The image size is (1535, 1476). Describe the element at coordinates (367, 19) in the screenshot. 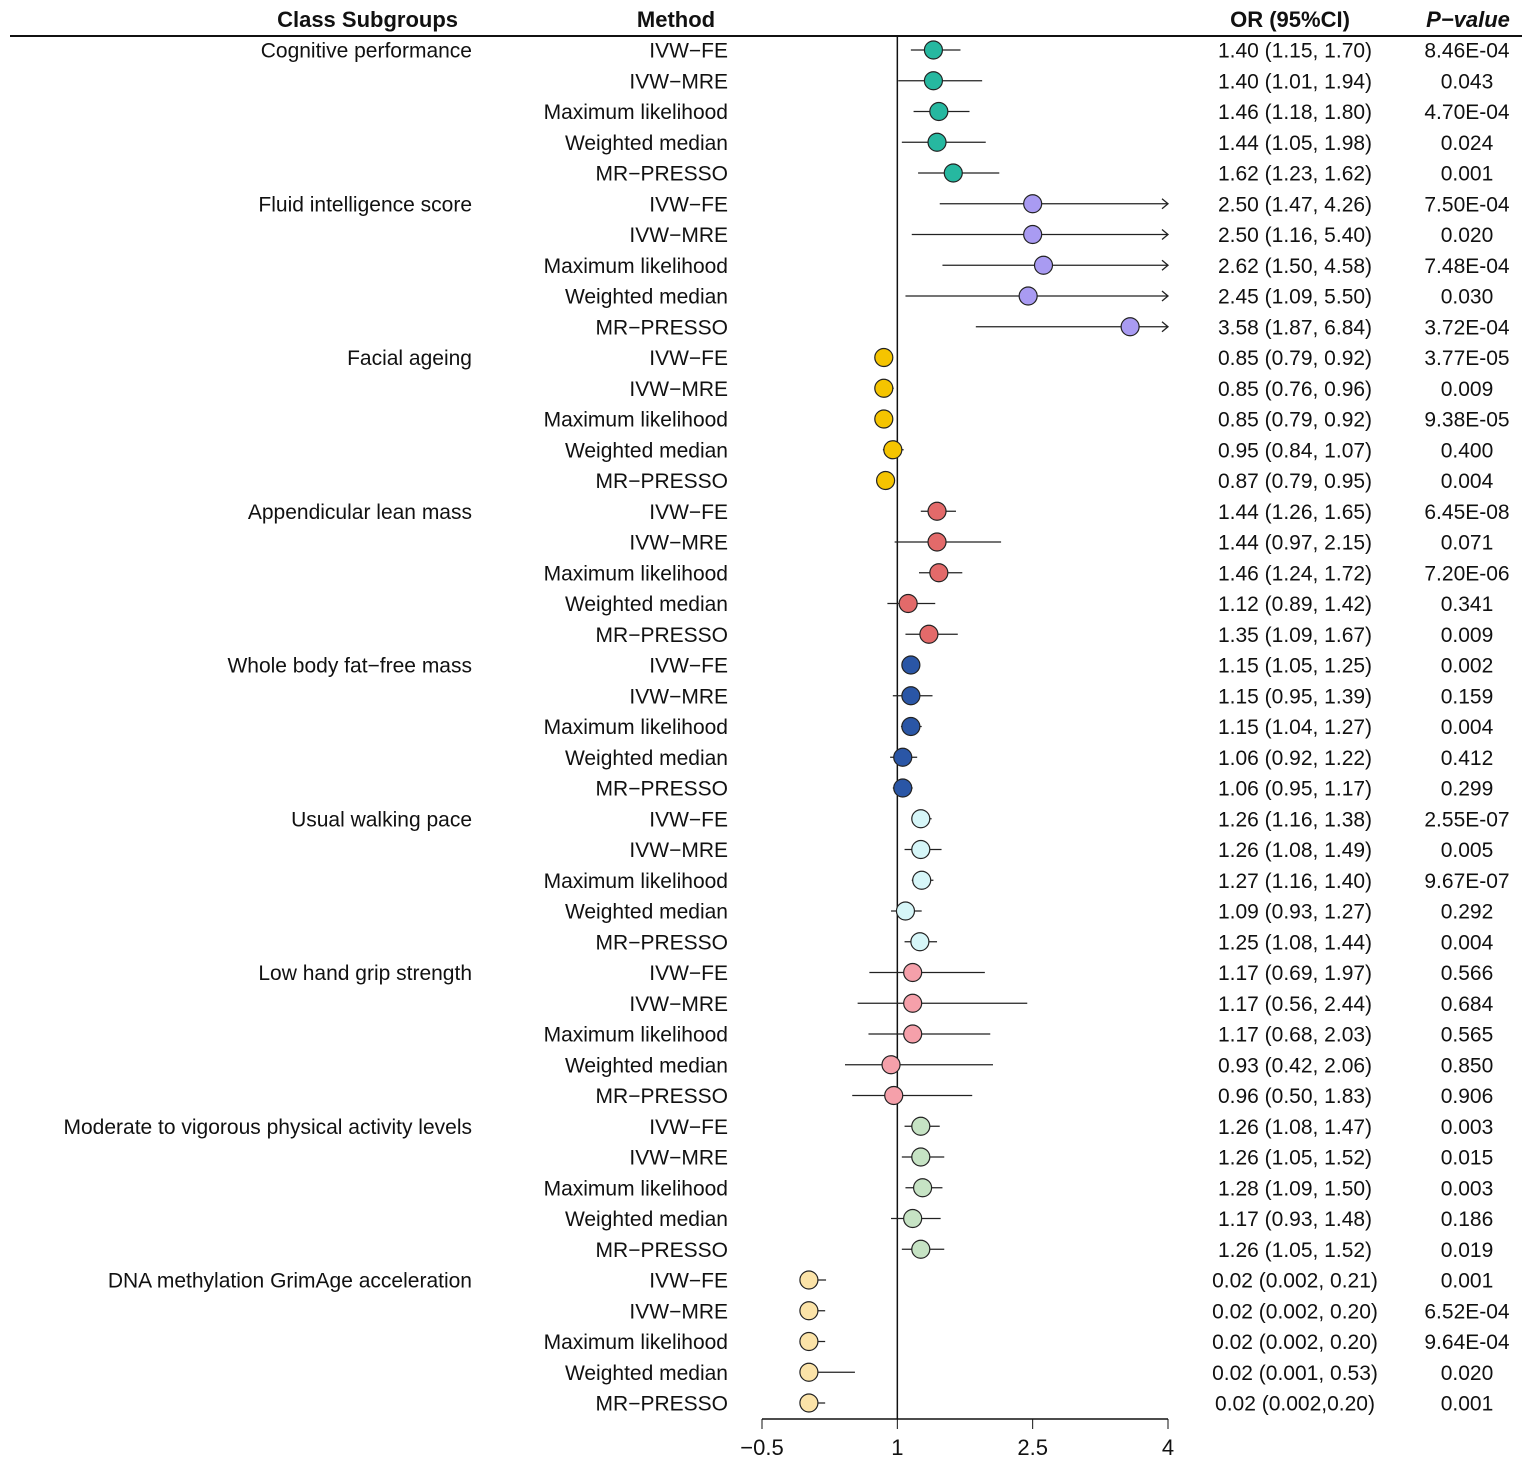

I see `header-subgroup: Class Subgroups` at that location.